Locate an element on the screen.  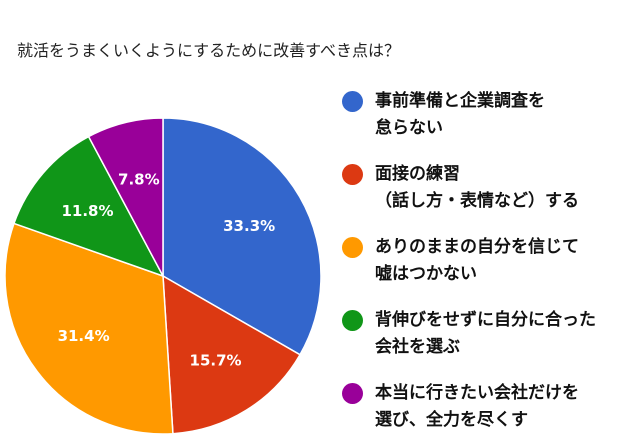
legend-label-2: 面接の練習 （話し方・表情など）する is located at coordinates (477, 187).